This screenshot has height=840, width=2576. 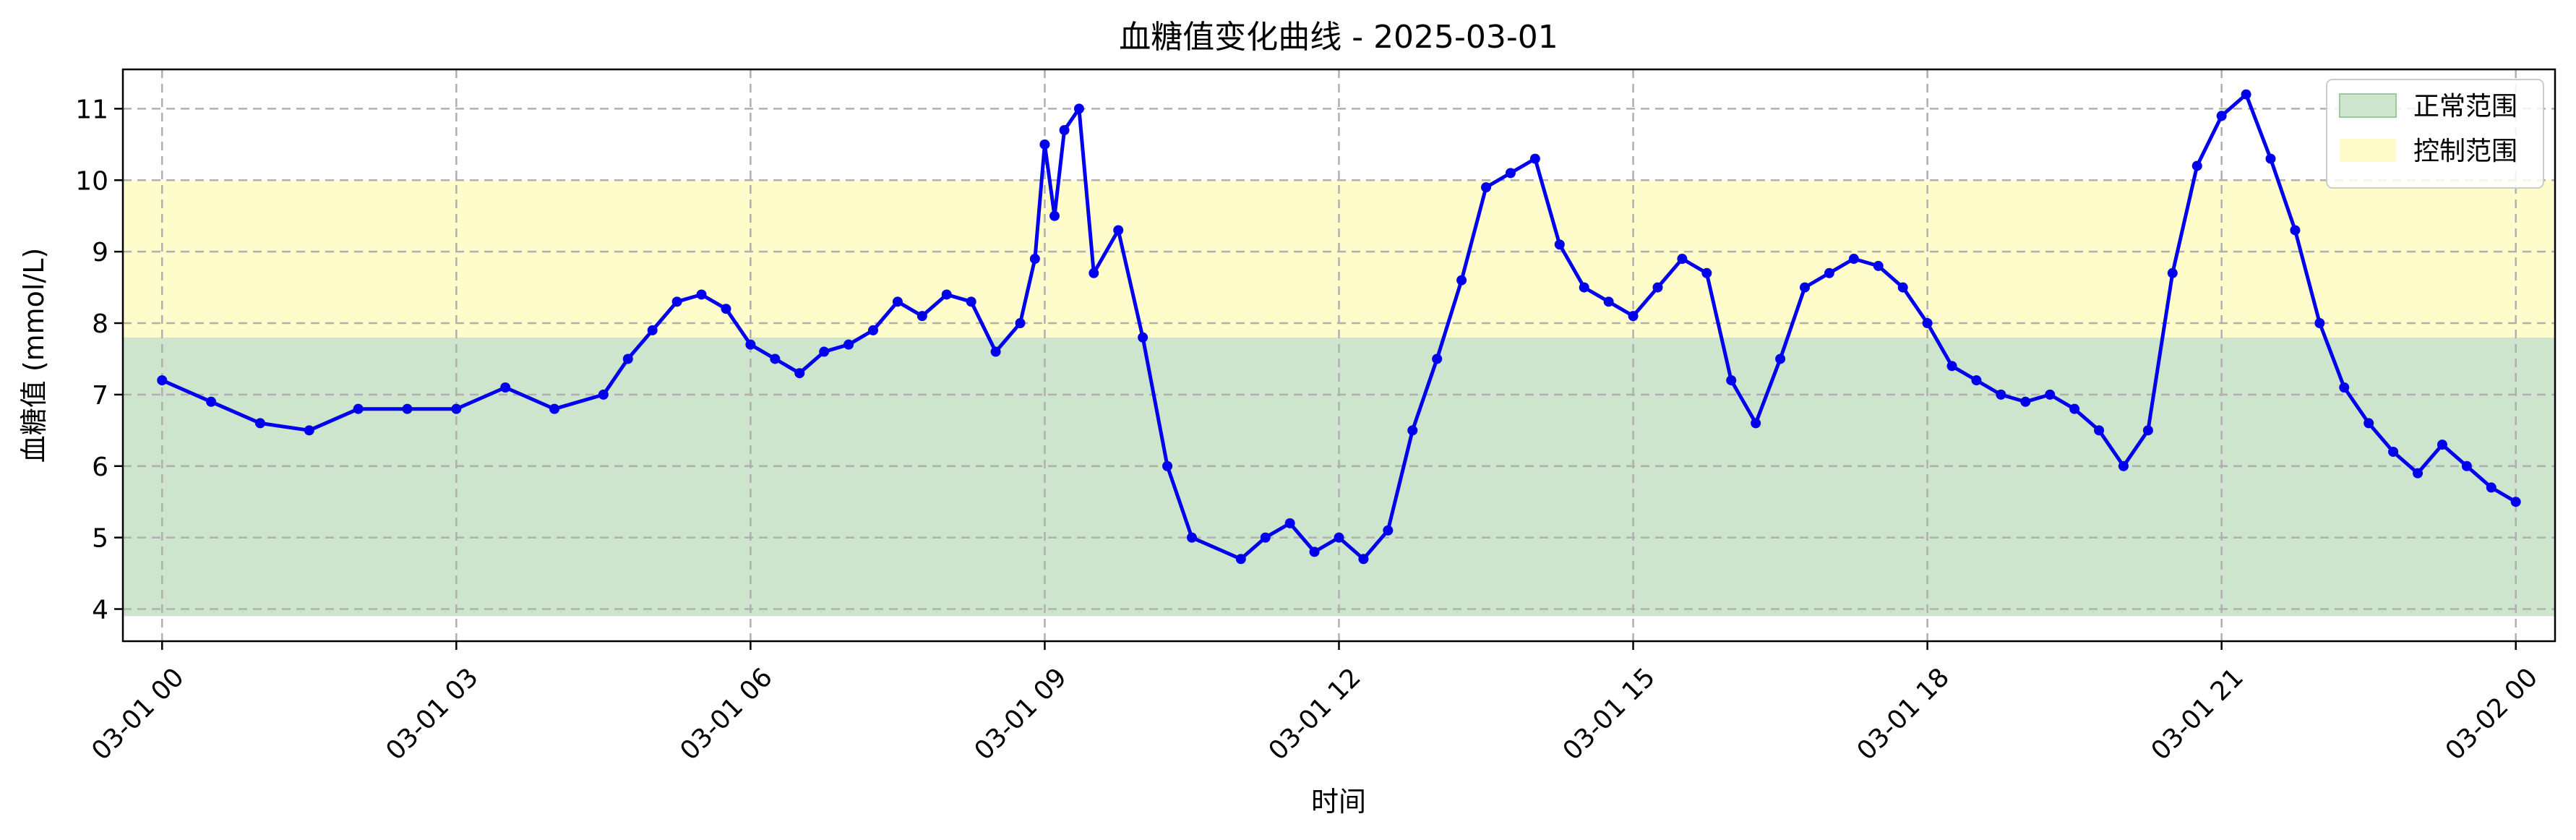 I want to click on y-tick-label: 8, so click(x=100, y=324).